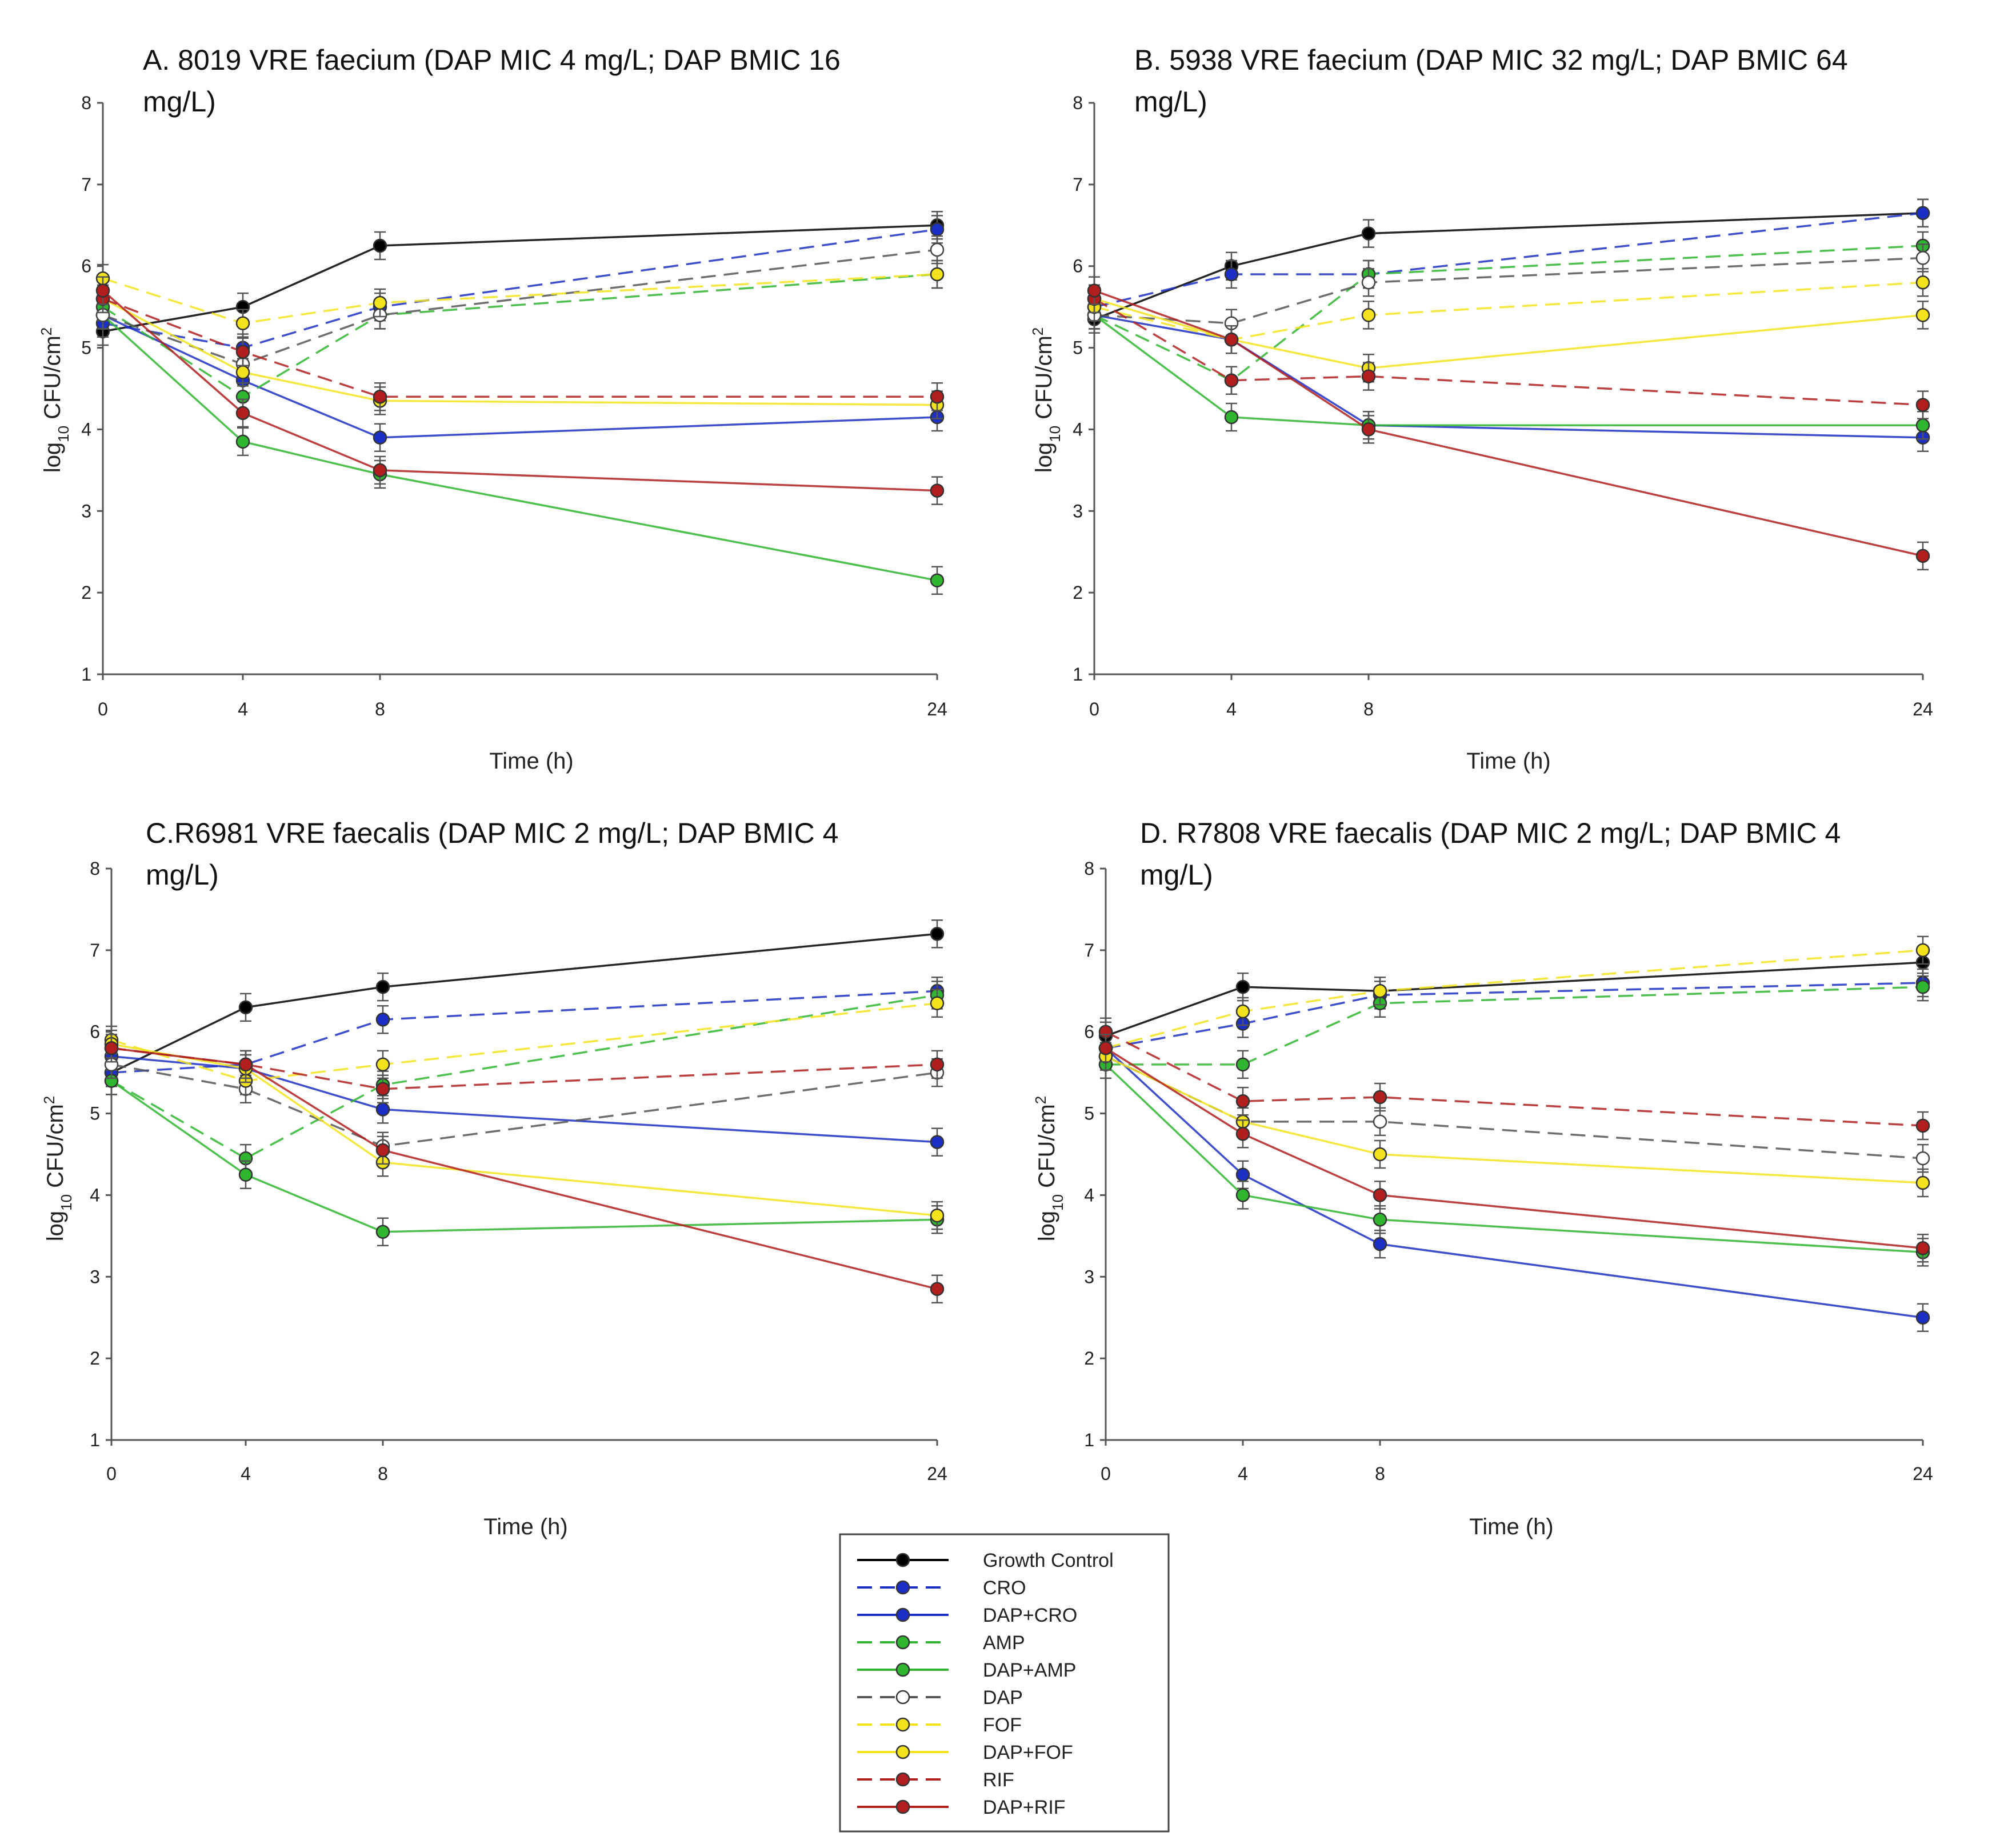 Image resolution: width=2000 pixels, height=1848 pixels. Describe the element at coordinates (937, 1215) in the screenshot. I see `panel-c-point-dap-plus-fof` at that location.